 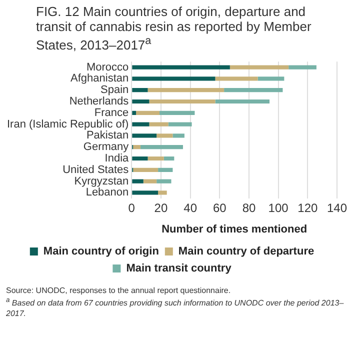 I want to click on legend-label: Main transit country, so click(x=179, y=268).